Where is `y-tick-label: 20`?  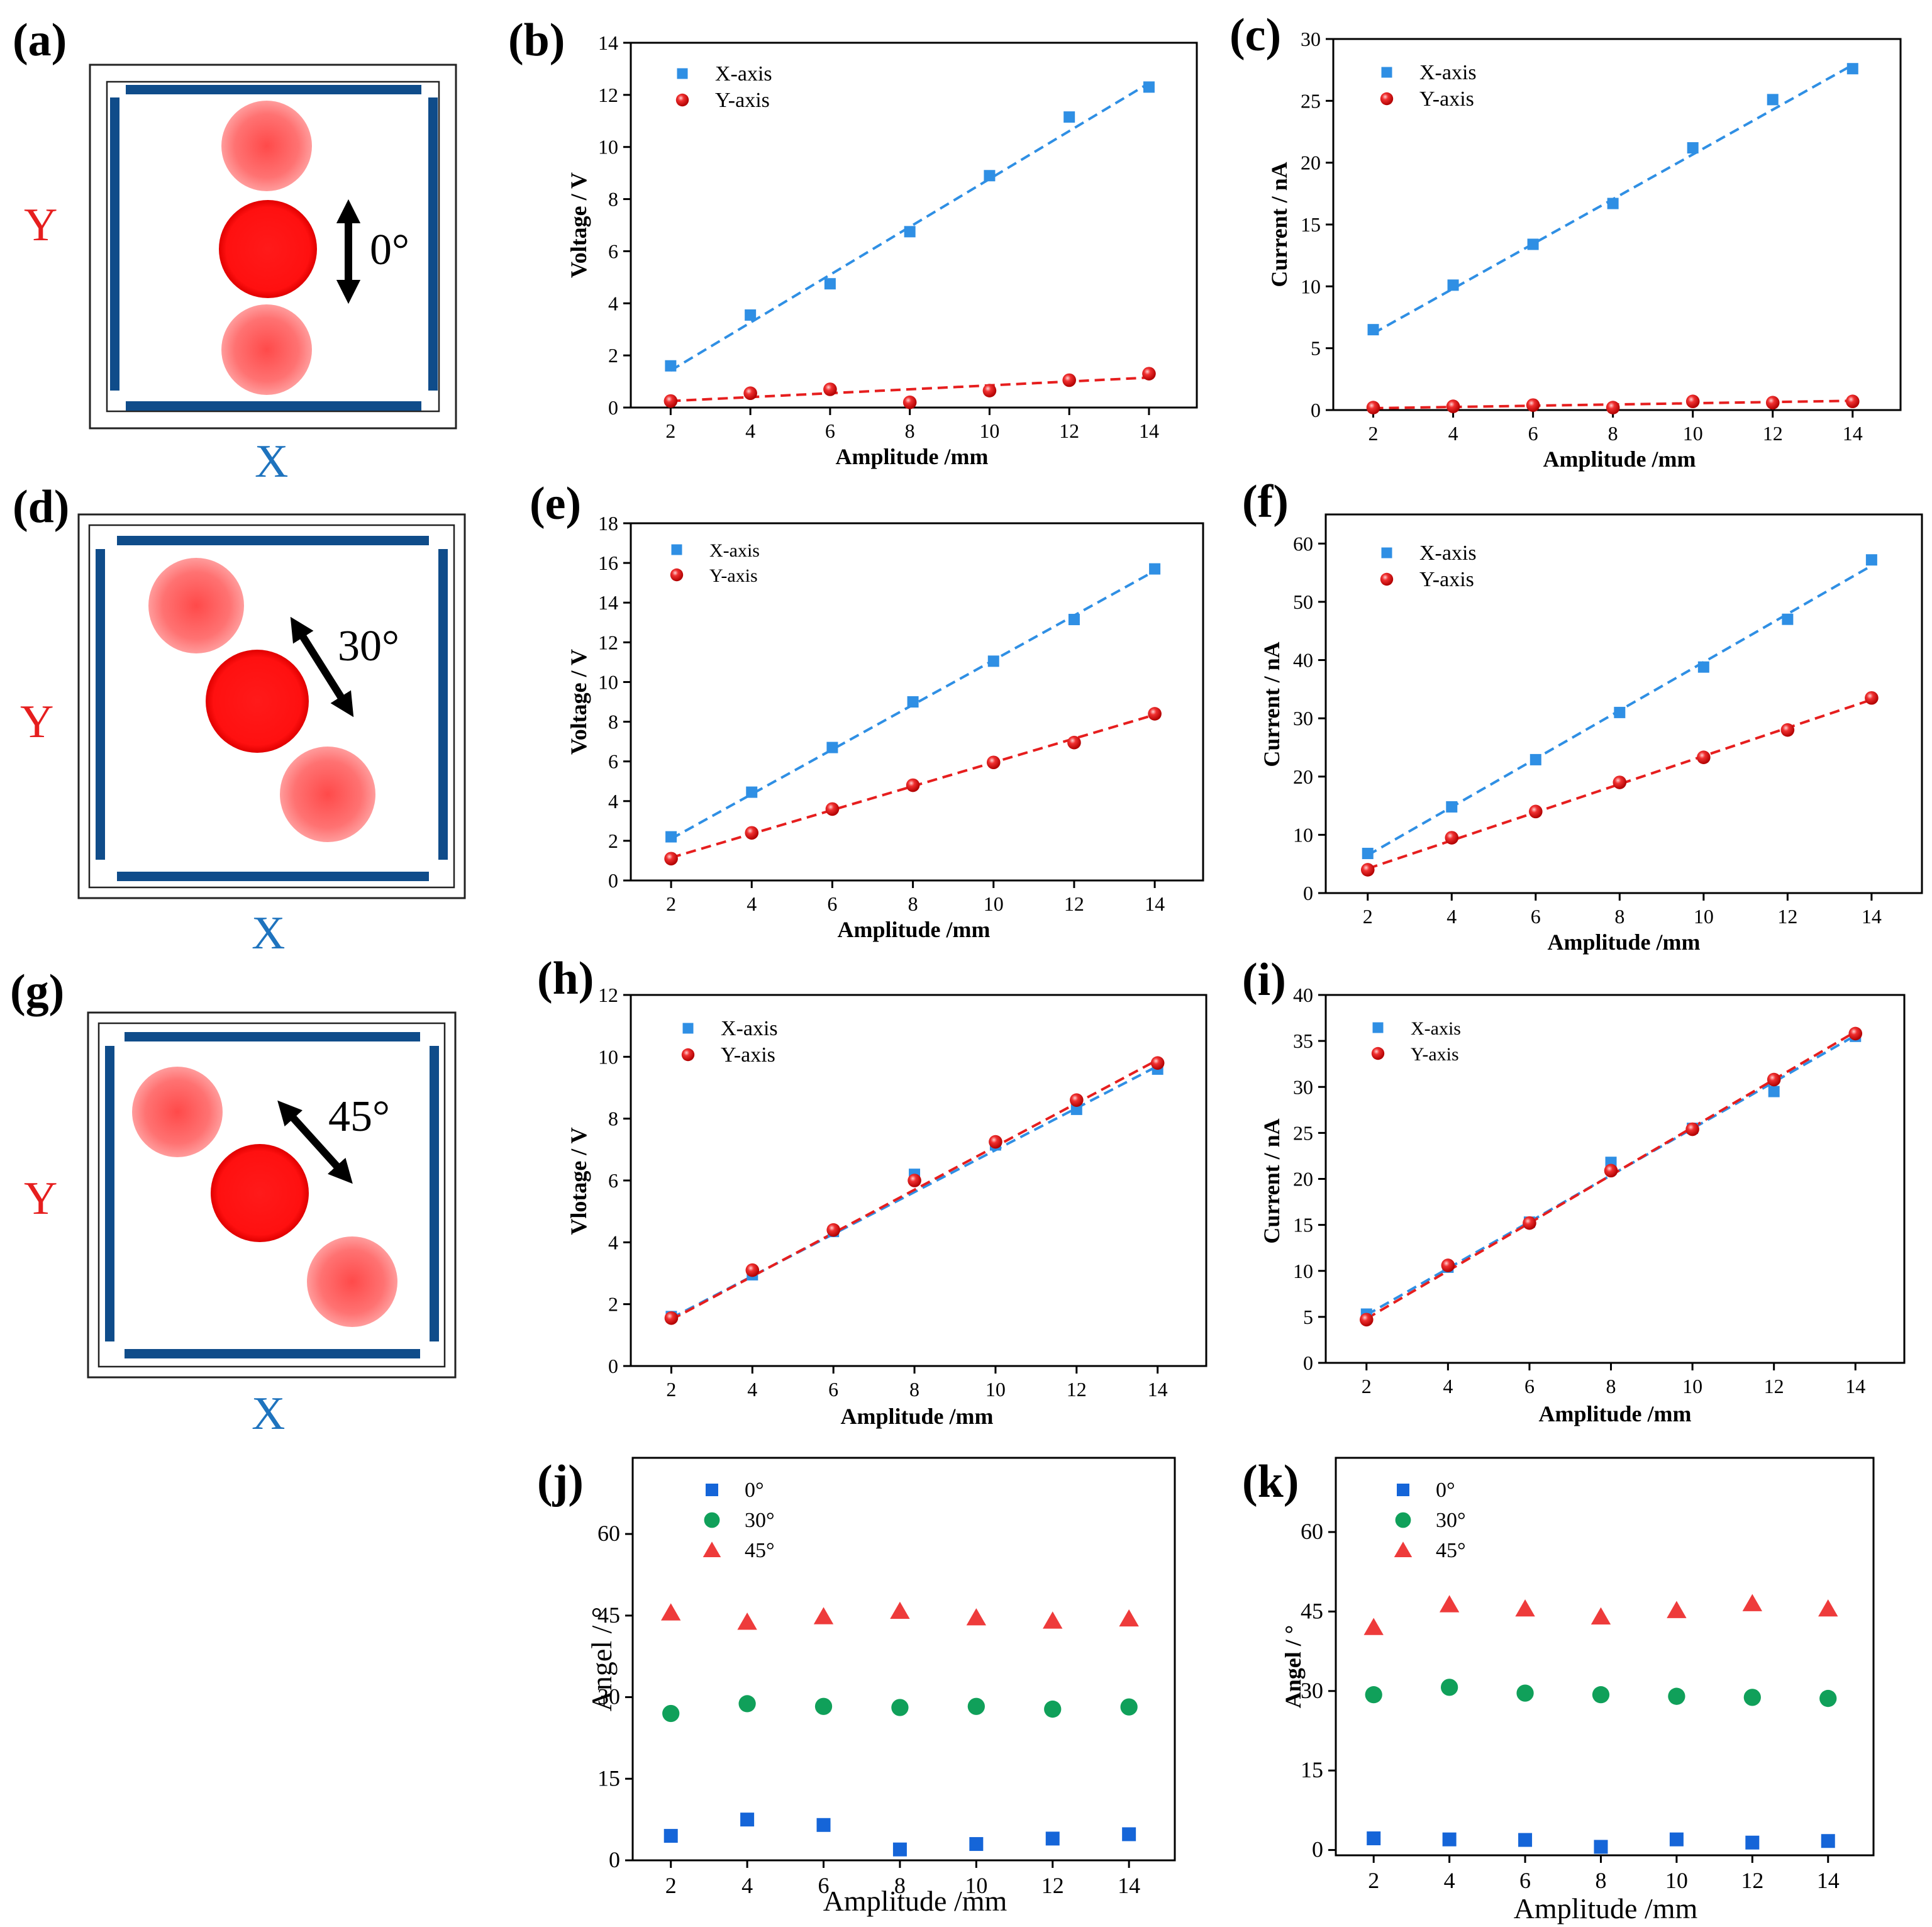 y-tick-label: 20 is located at coordinates (1311, 163).